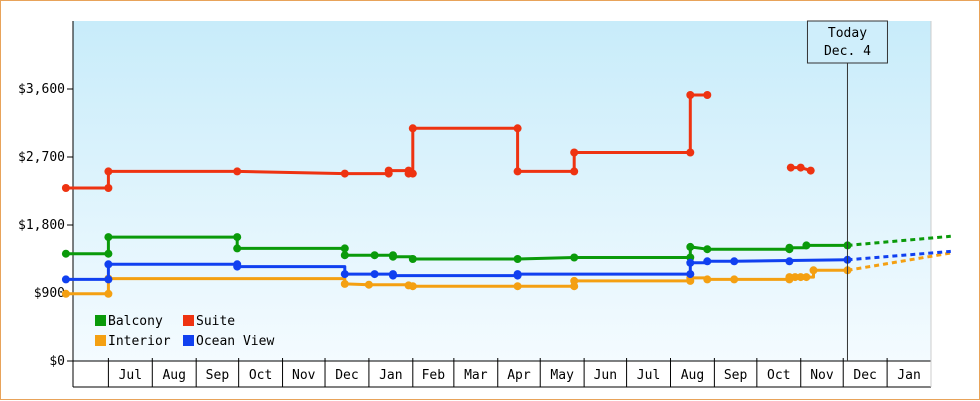 The height and width of the screenshot is (401, 980). I want to click on legend-label: Suite, so click(215, 321).